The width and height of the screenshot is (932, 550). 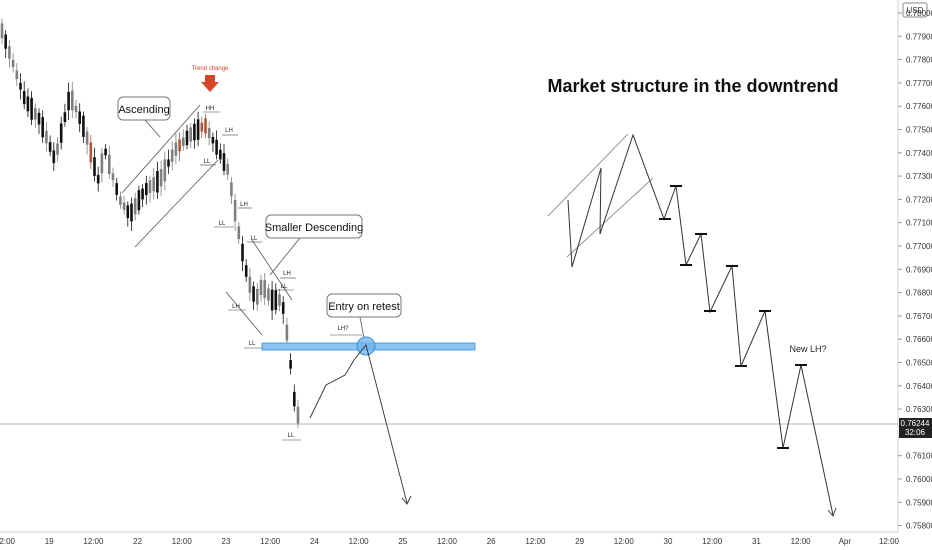 What do you see at coordinates (314, 228) in the screenshot?
I see `smaller-descending-callout-text: Smaller Descending` at bounding box center [314, 228].